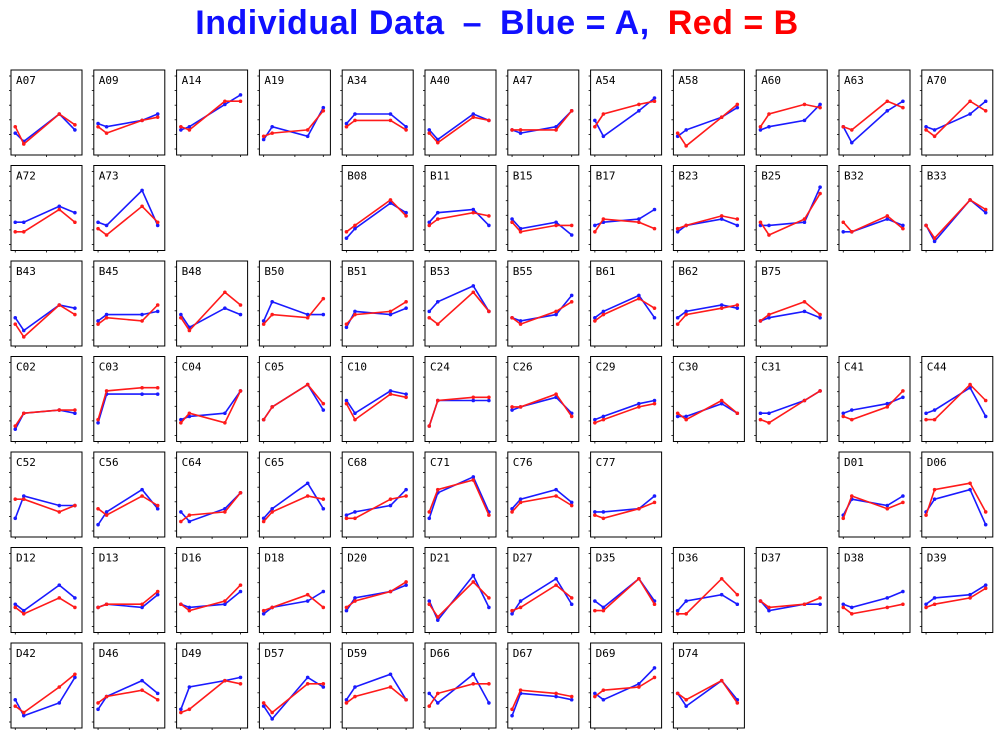  I want to click on panel-label: C56, so click(109, 462).